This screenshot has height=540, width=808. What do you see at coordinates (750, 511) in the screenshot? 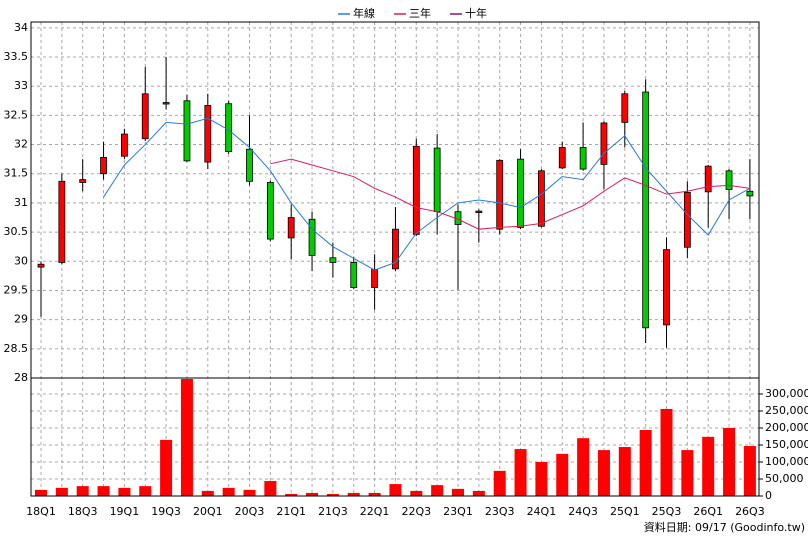
I see `x-tick-label: 26Q3` at bounding box center [750, 511].